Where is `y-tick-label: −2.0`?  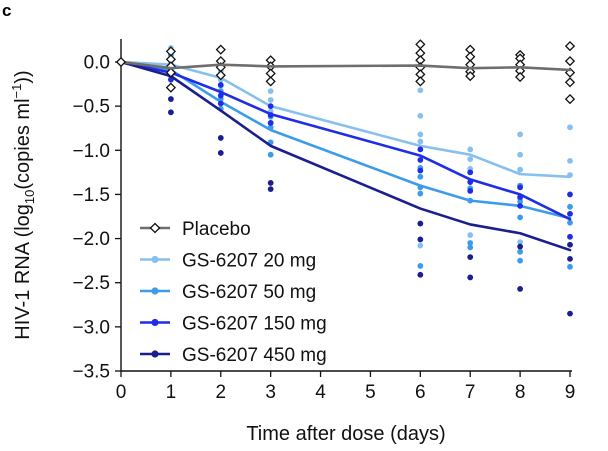
y-tick-label: −2.0 is located at coordinates (91, 239).